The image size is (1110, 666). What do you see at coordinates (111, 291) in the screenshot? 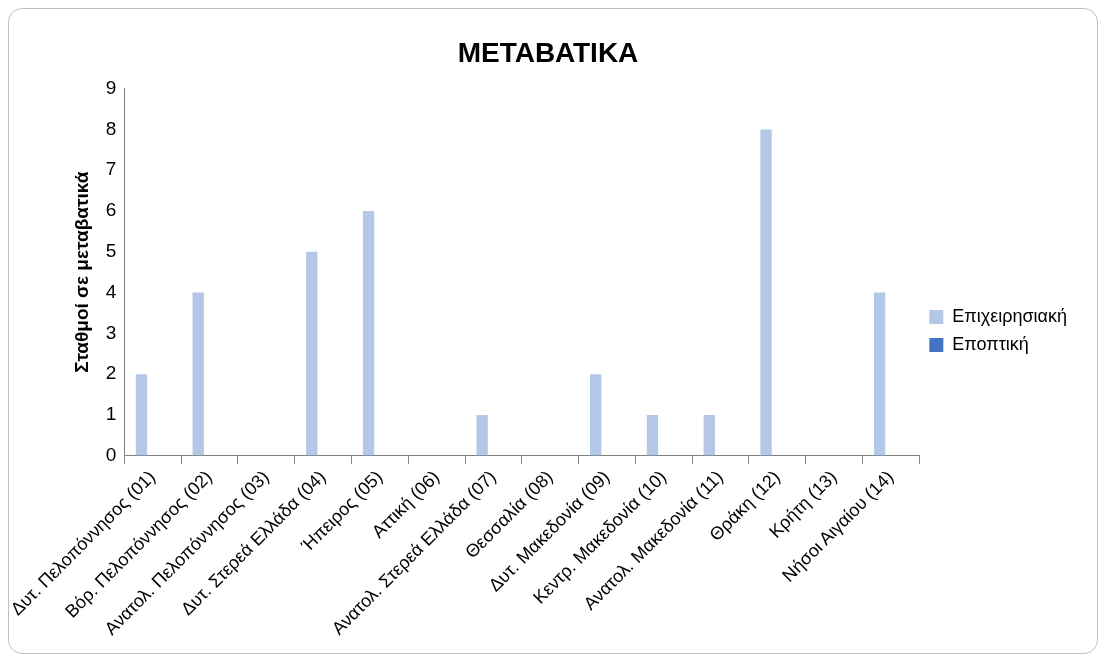
I see `y-tick-label: 4` at bounding box center [111, 291].